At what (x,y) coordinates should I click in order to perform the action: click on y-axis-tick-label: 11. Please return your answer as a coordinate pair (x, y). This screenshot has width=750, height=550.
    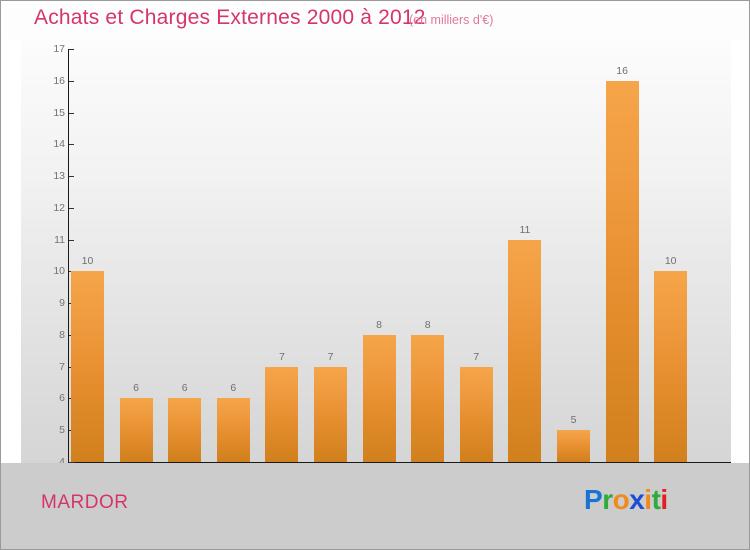
    Looking at the image, I should click on (59, 239).